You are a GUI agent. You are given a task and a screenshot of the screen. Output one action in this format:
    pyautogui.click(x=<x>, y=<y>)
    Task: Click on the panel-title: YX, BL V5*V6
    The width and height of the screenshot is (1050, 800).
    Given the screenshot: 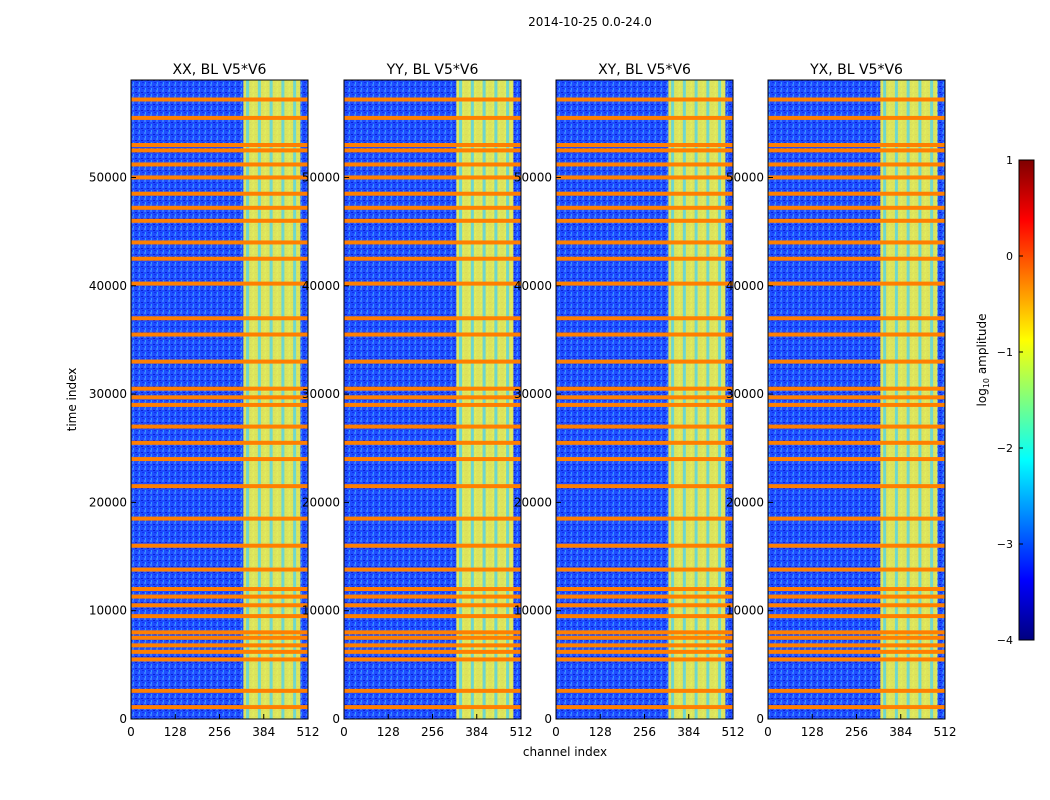 What is the action you would take?
    pyautogui.click(x=856, y=70)
    